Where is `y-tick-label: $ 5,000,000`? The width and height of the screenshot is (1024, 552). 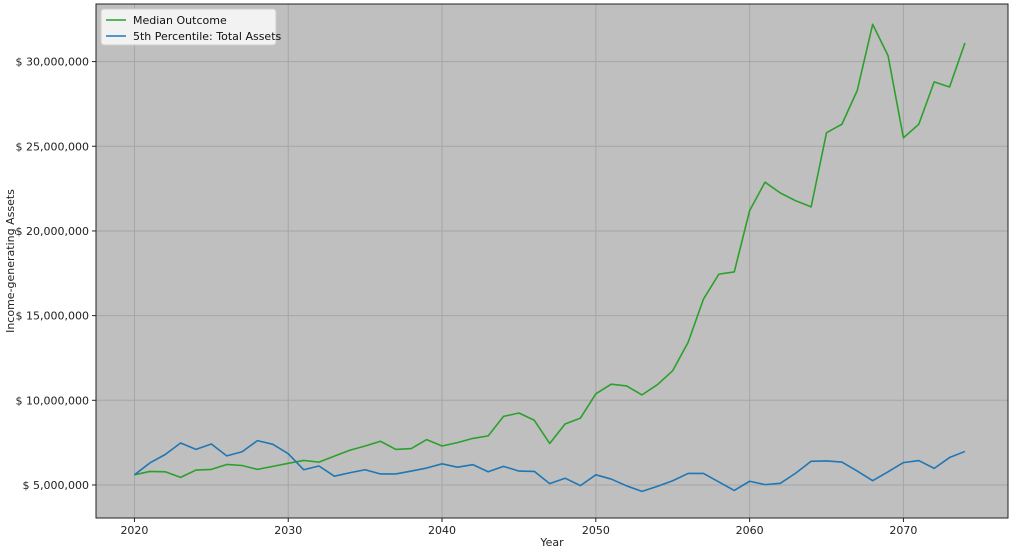 y-tick-label: $ 5,000,000 is located at coordinates (56, 485).